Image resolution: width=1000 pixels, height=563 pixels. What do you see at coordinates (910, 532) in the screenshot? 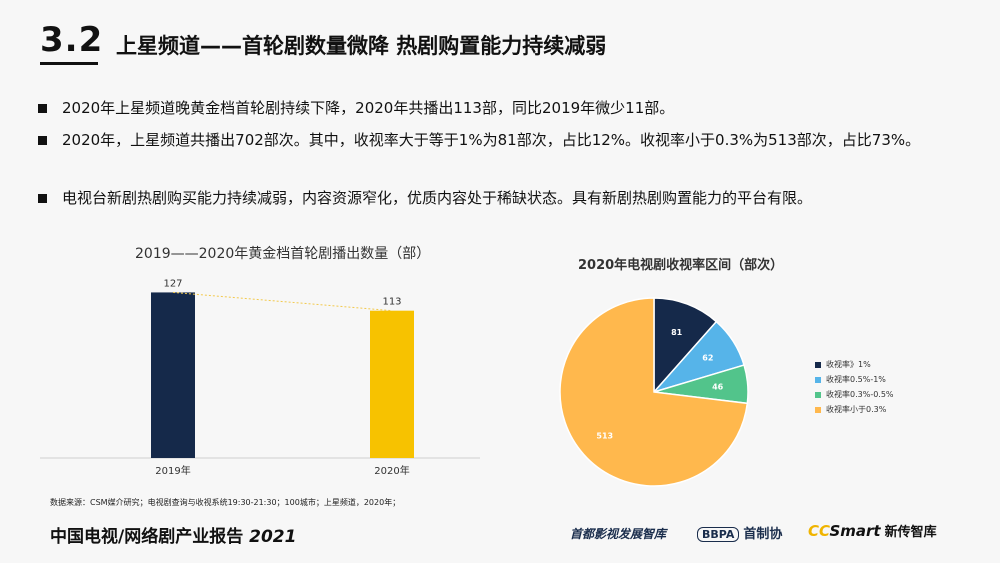
I see `ccsmart-logo-text: 新传智库` at bounding box center [910, 532].